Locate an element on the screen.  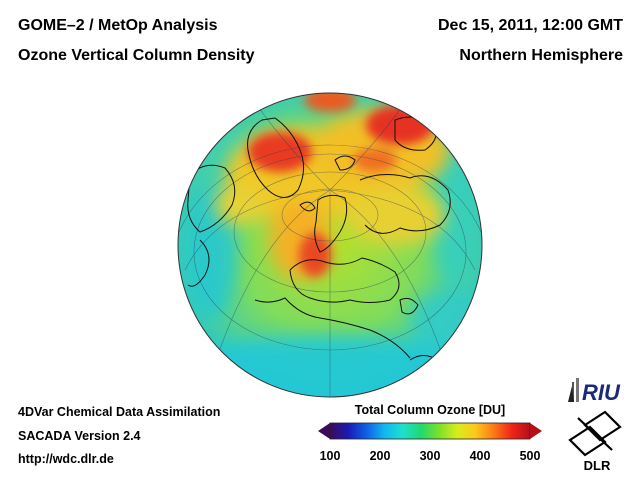
riu-text: RIU is located at coordinates (601, 392).